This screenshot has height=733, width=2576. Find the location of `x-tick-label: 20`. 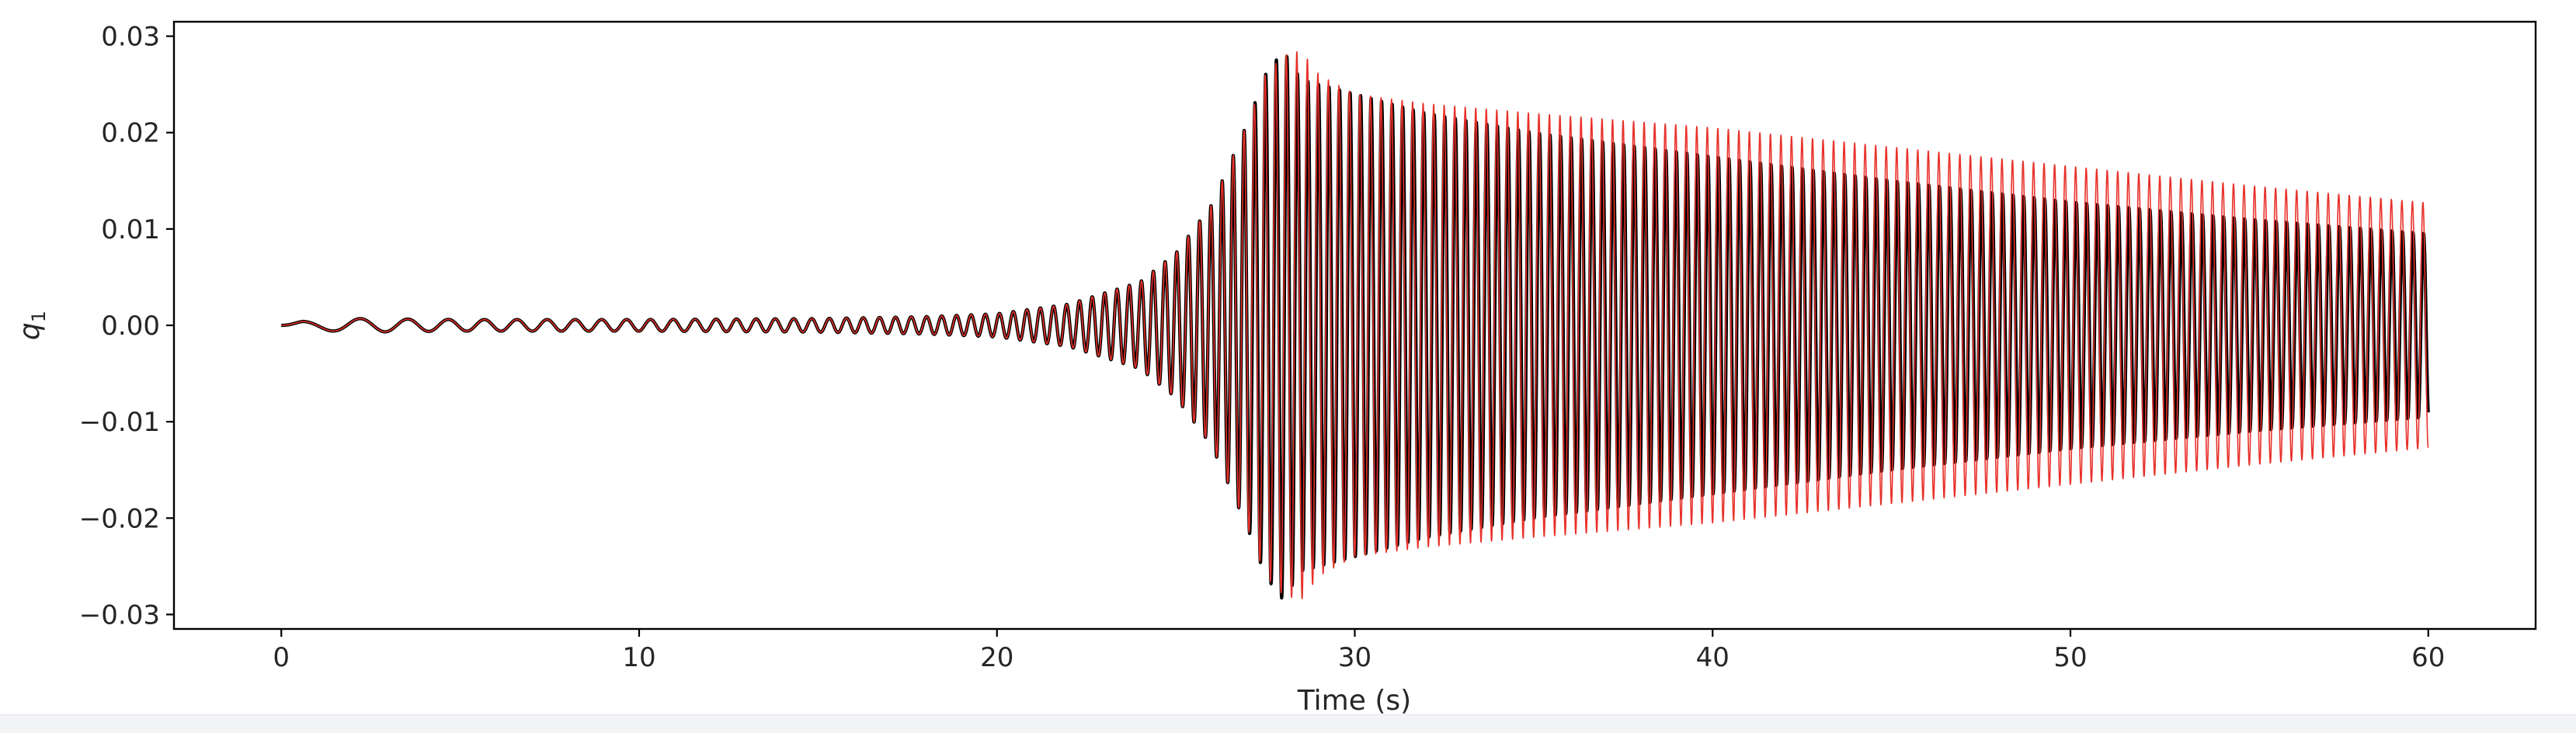

x-tick-label: 20 is located at coordinates (996, 657).